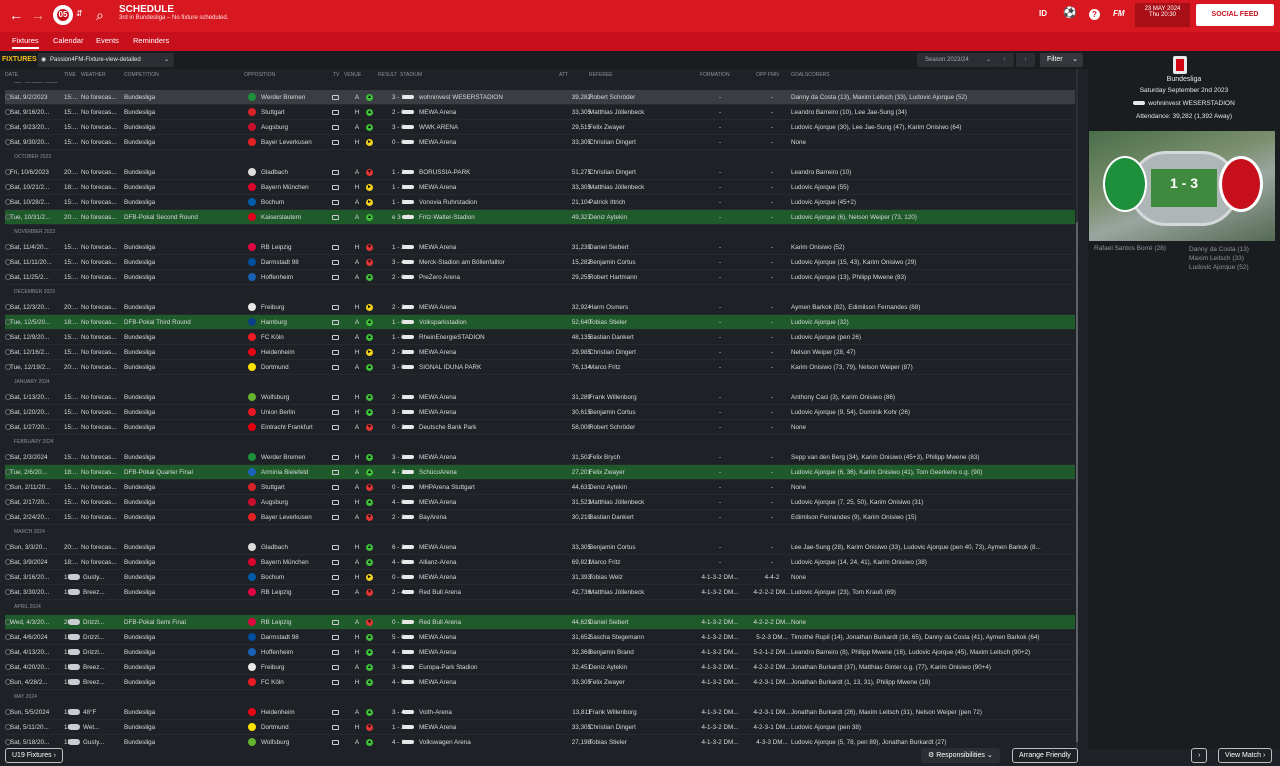 The height and width of the screenshot is (766, 1280). Describe the element at coordinates (398, 187) in the screenshot. I see `cell-score: 1 - 1` at that location.